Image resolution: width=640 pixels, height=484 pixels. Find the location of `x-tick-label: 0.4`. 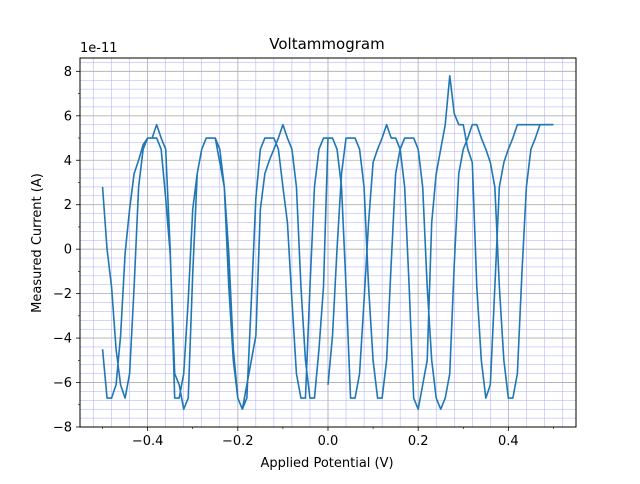

x-tick-label: 0.4 is located at coordinates (508, 441).